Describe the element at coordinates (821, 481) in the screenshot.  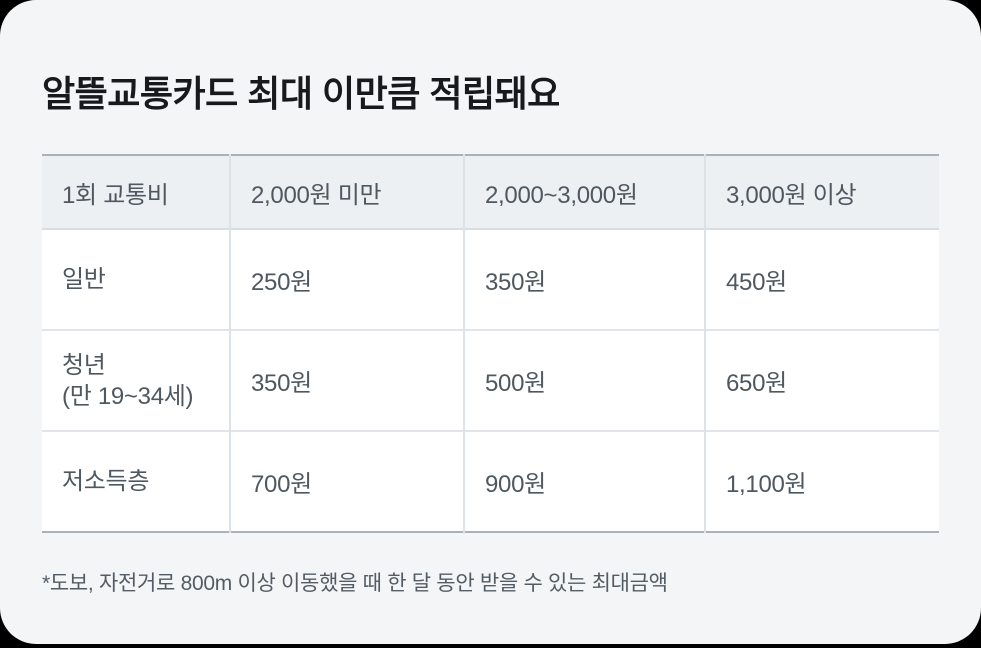
I see `cell-value: 1,100원` at that location.